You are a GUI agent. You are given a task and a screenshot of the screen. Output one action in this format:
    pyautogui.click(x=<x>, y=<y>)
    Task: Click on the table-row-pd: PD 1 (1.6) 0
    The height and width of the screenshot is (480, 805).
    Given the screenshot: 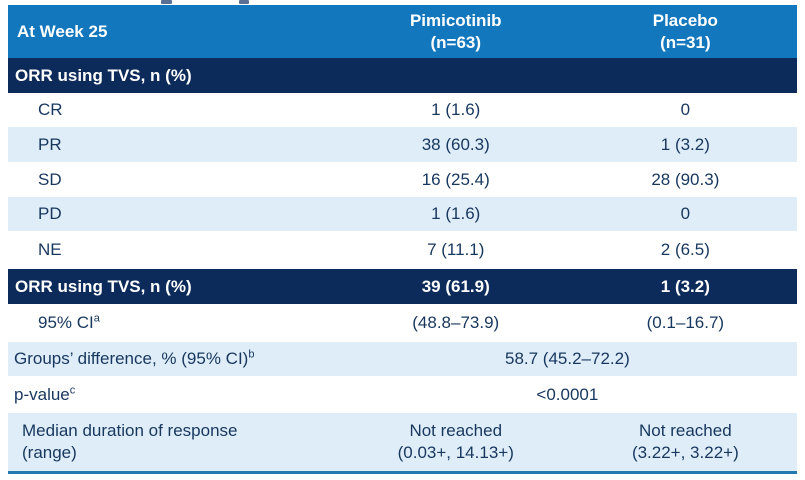 What is the action you would take?
    pyautogui.click(x=402, y=214)
    